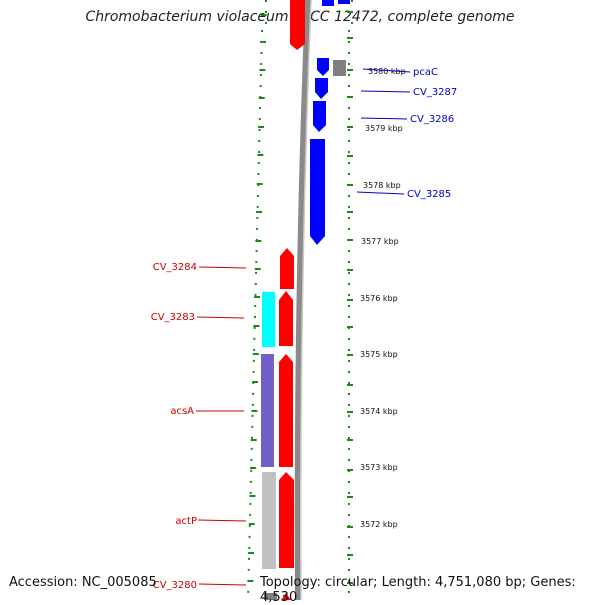 The height and width of the screenshot is (605, 600). Describe the element at coordinates (379, 298) in the screenshot. I see `tick-label: 3576 kbp` at that location.